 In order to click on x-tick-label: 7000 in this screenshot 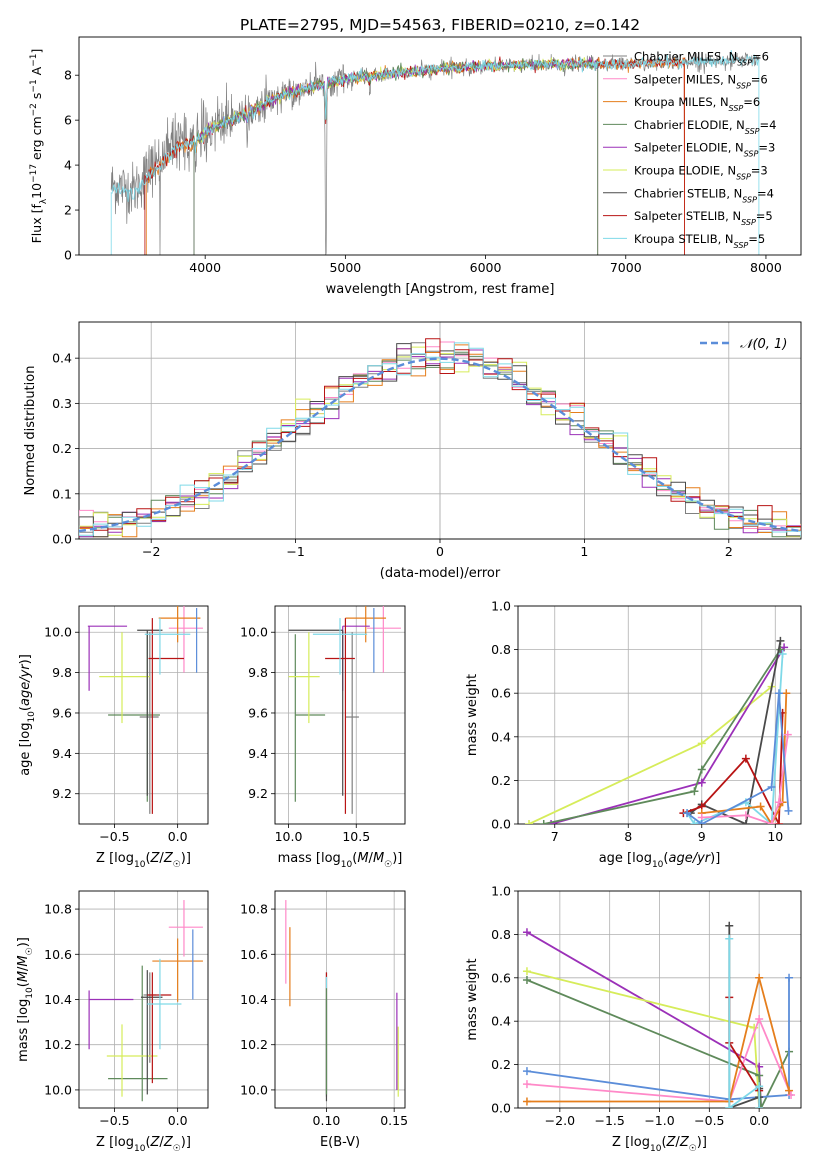, I will do `click(626, 267)`.